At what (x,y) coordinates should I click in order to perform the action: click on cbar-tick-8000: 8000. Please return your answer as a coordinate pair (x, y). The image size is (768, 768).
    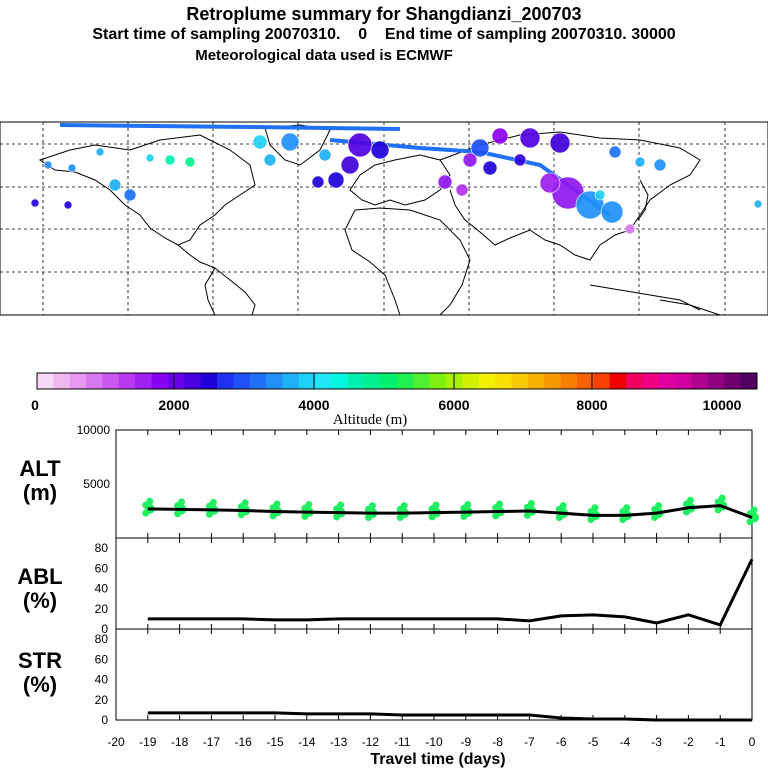
    Looking at the image, I should click on (591, 405).